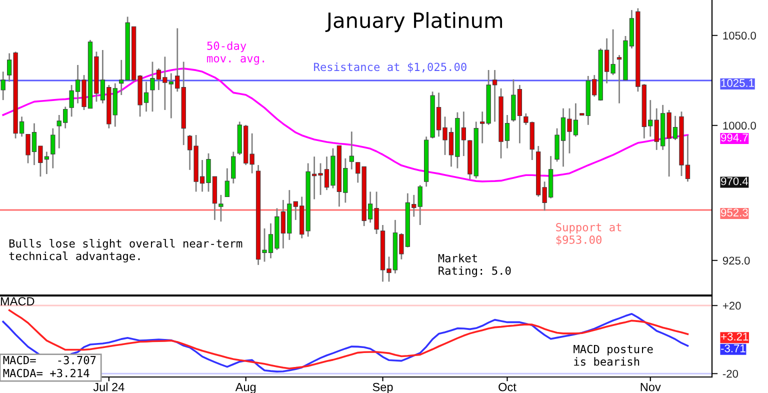  I want to click on text: 994.7, so click(734, 138).